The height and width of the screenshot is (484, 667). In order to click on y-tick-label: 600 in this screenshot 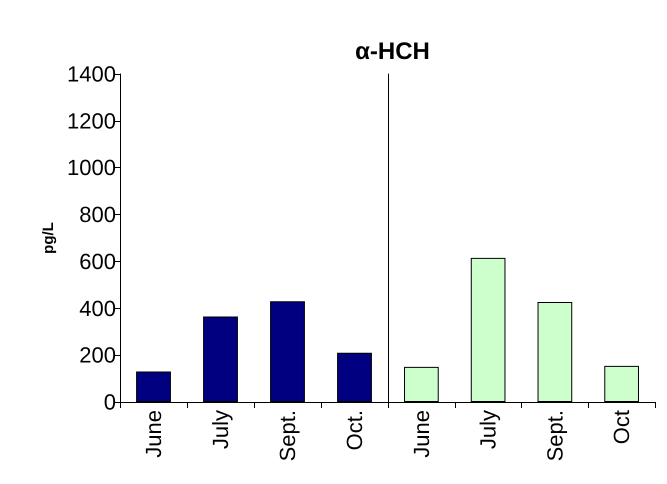, I will do `click(97, 261)`.